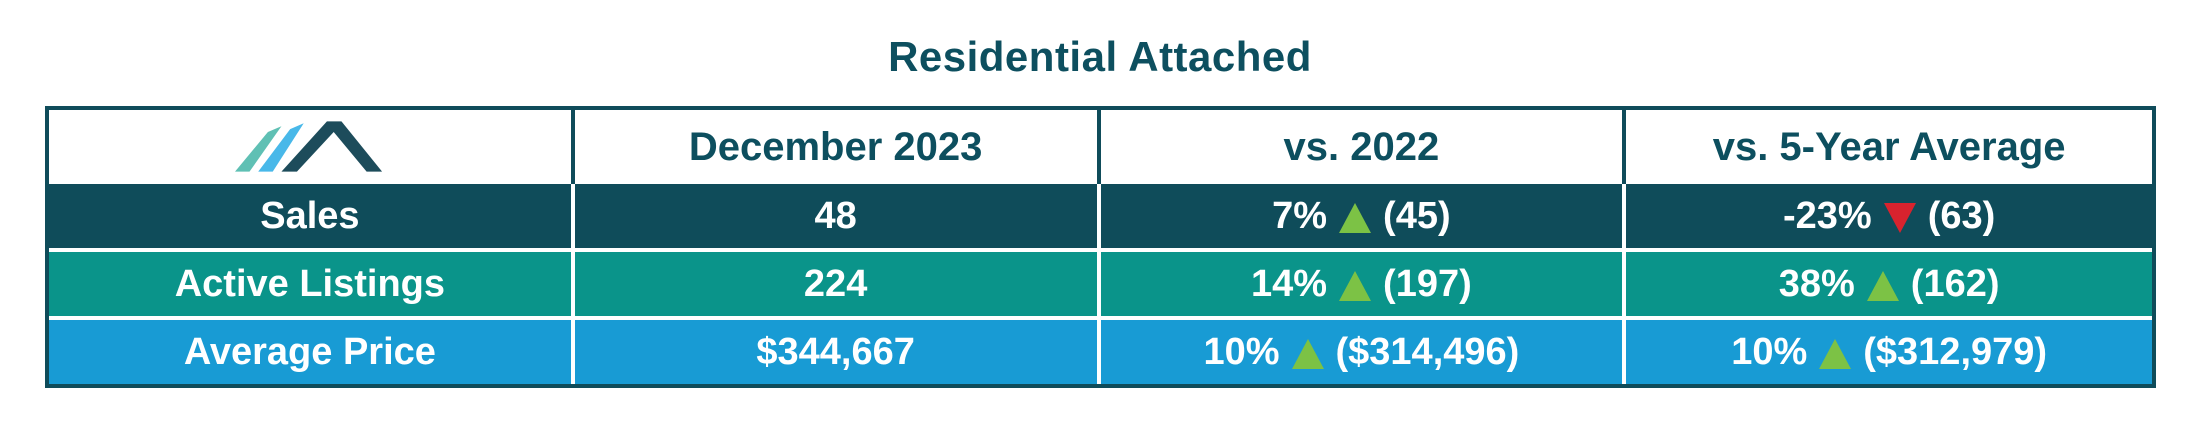  I want to click on table-row-sales: Sales 48 7% (45) -23% (63), so click(1100, 216).